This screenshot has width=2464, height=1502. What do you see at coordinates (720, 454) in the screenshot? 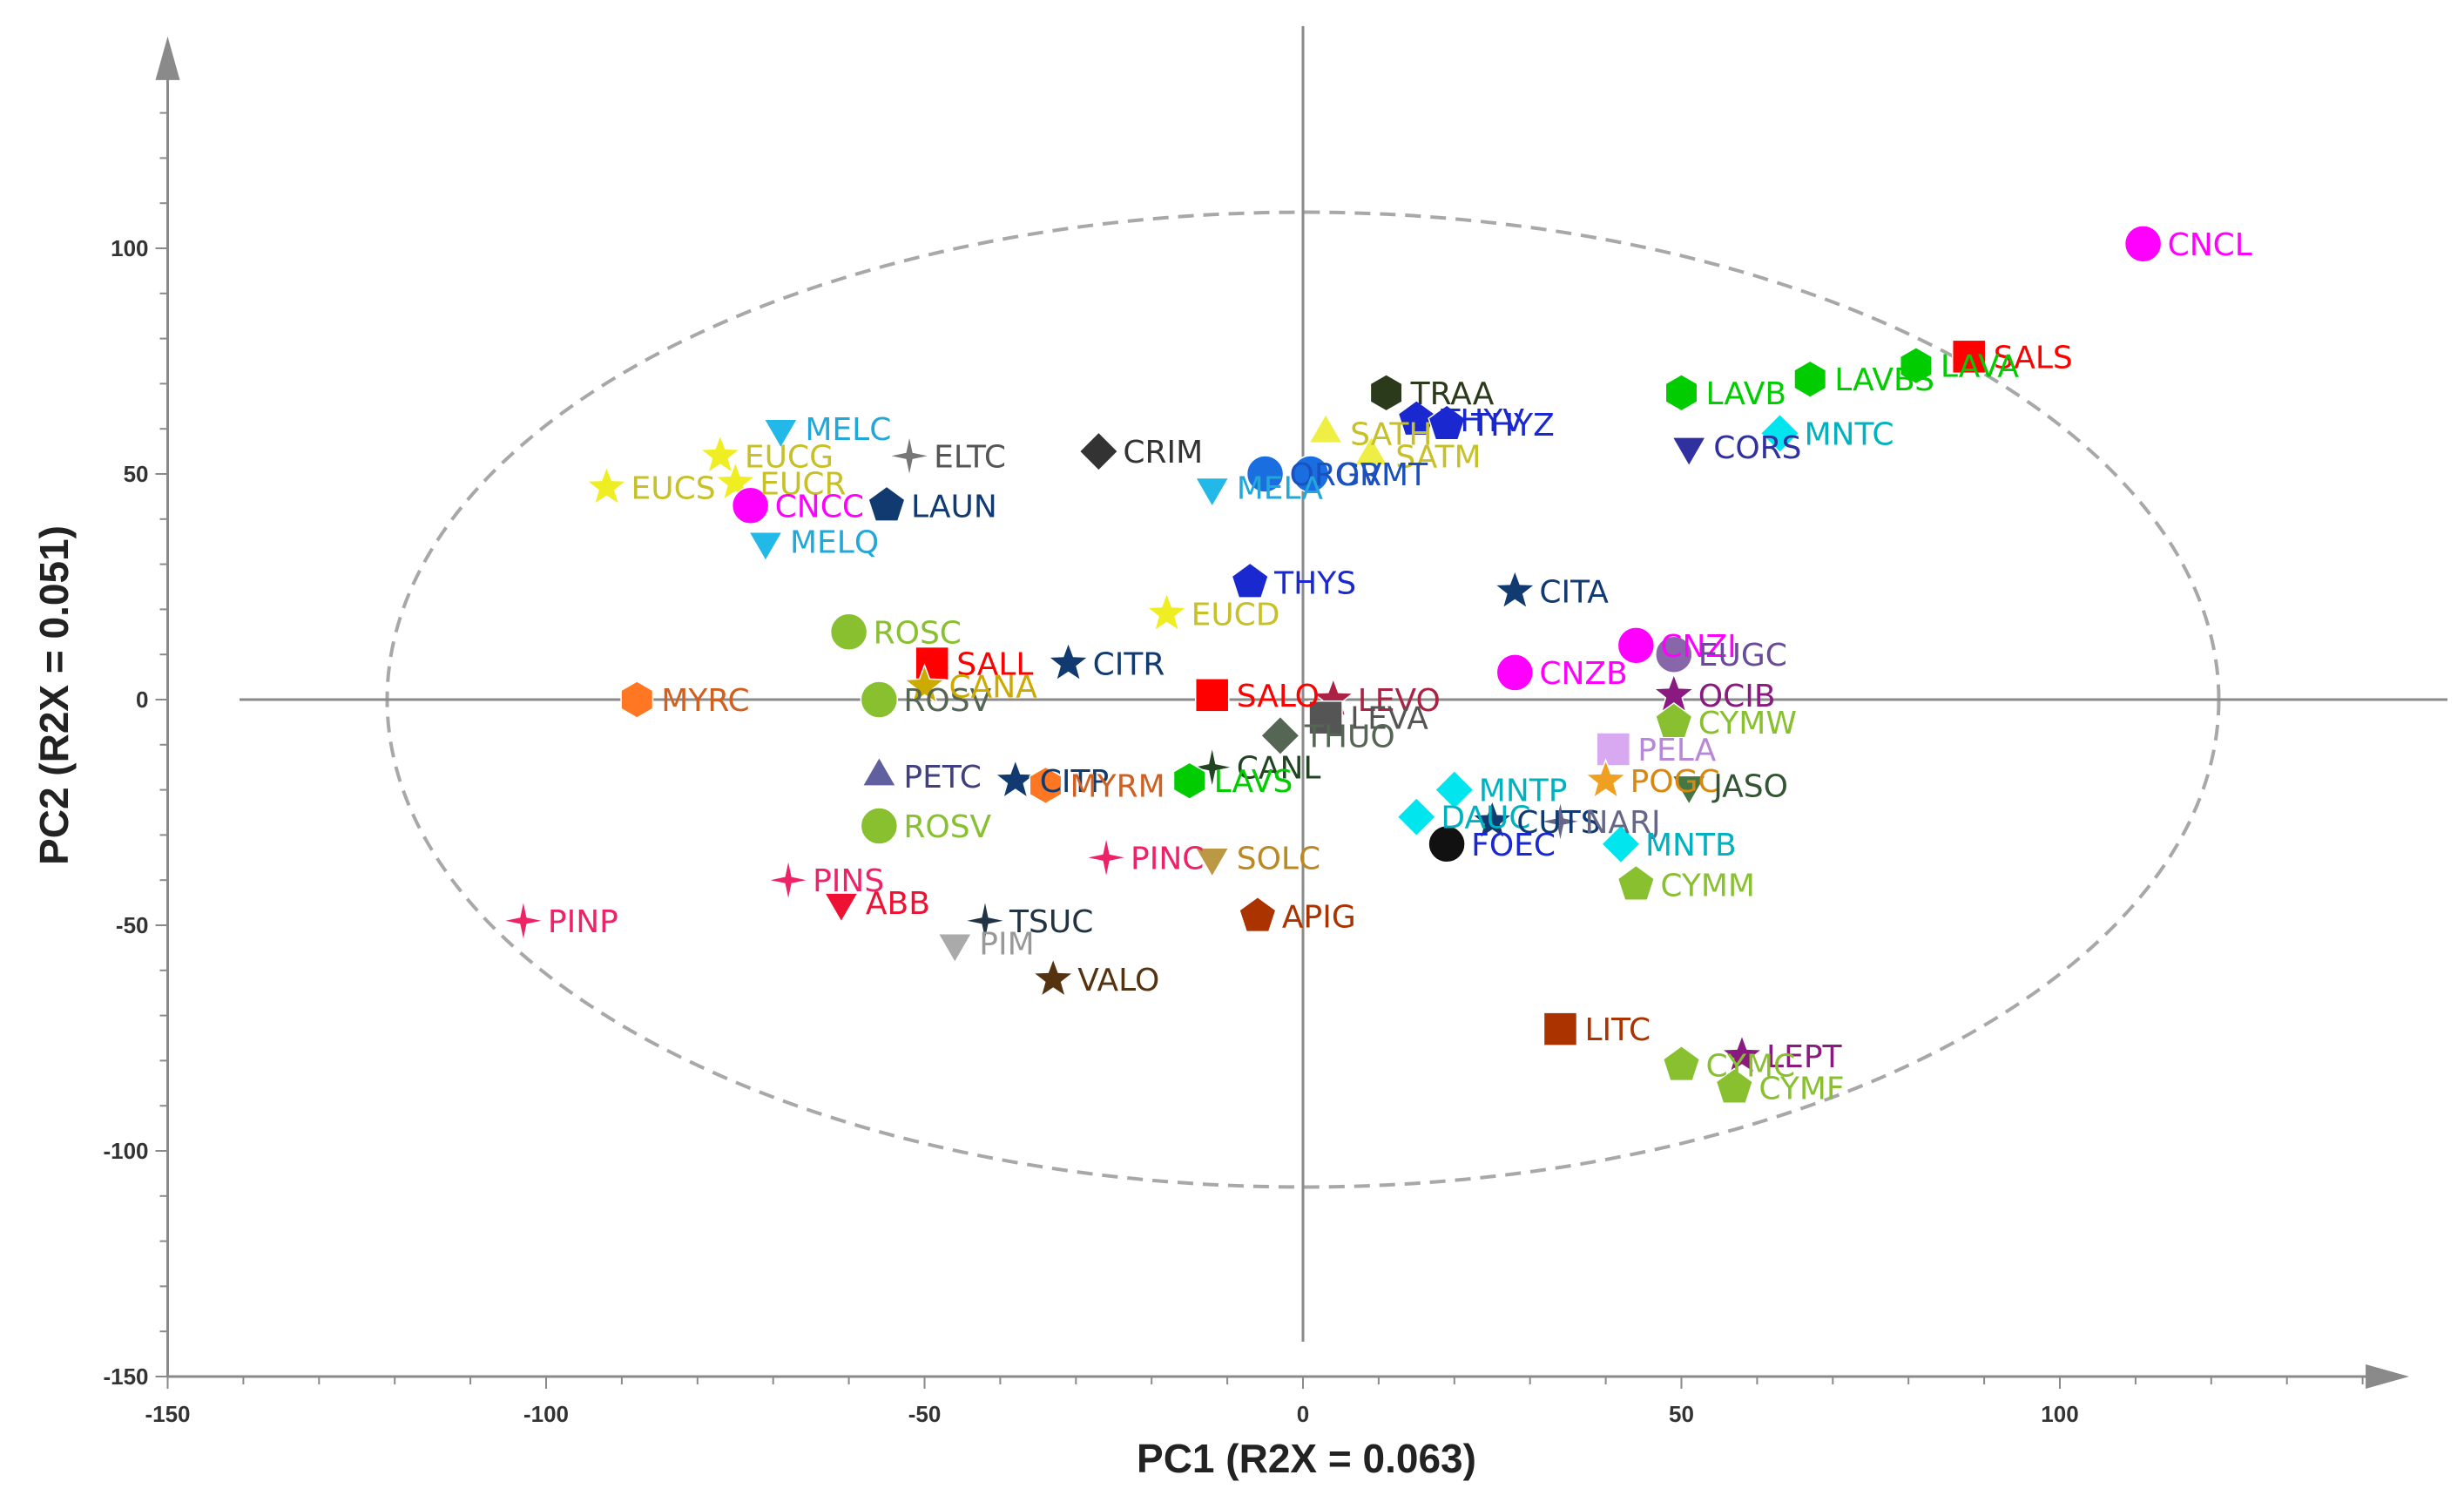
I see `marker-eucg` at bounding box center [720, 454].